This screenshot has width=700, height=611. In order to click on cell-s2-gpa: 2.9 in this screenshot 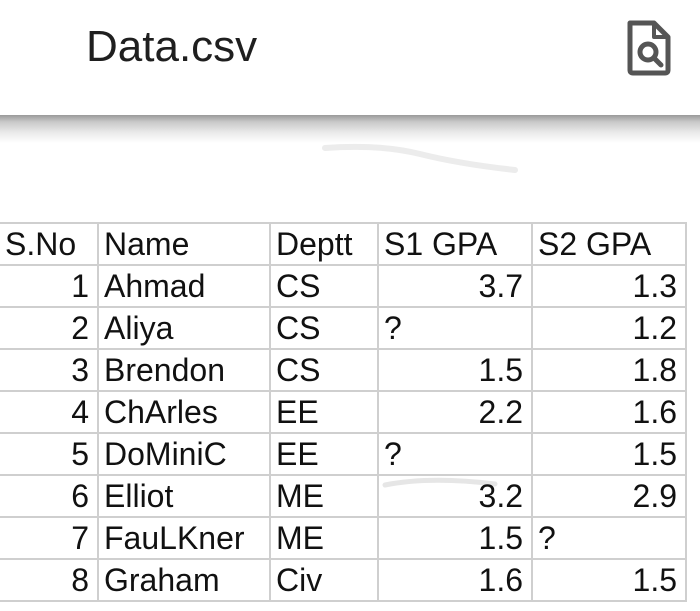, I will do `click(609, 496)`.